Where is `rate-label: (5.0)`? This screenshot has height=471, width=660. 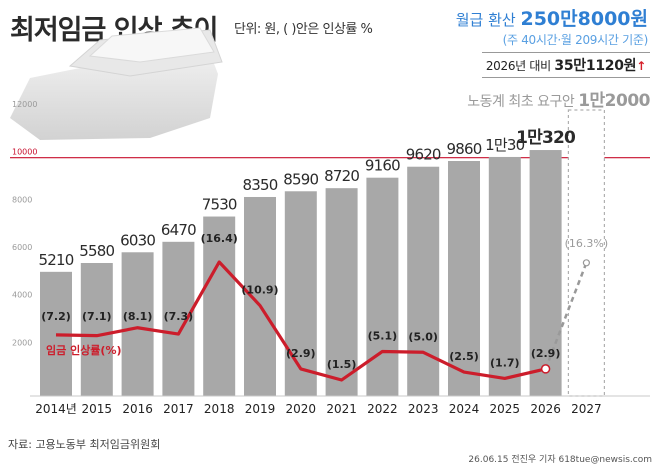
rate-label: (5.0) is located at coordinates (423, 336).